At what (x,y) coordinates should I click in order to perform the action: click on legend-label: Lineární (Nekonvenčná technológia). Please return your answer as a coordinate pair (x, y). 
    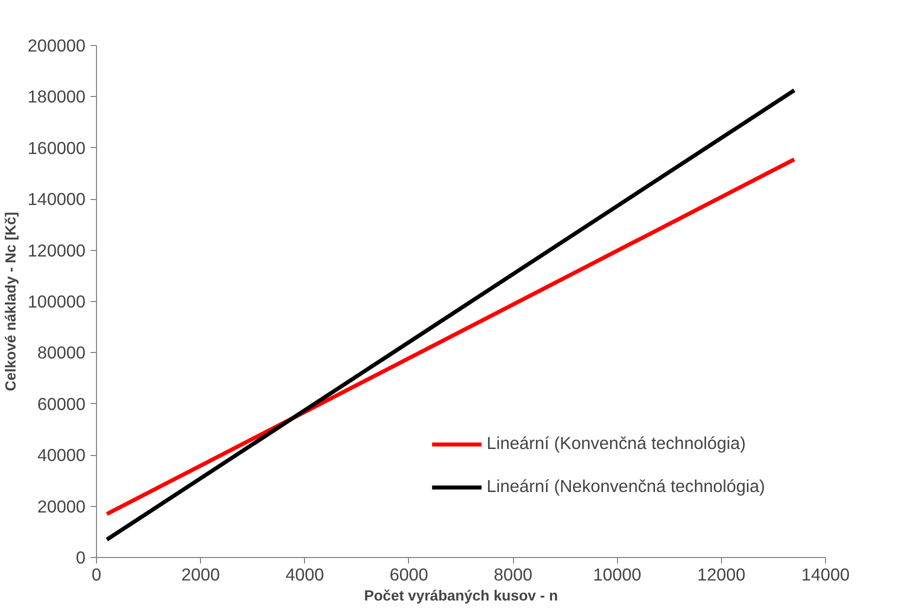
    Looking at the image, I should click on (625, 486).